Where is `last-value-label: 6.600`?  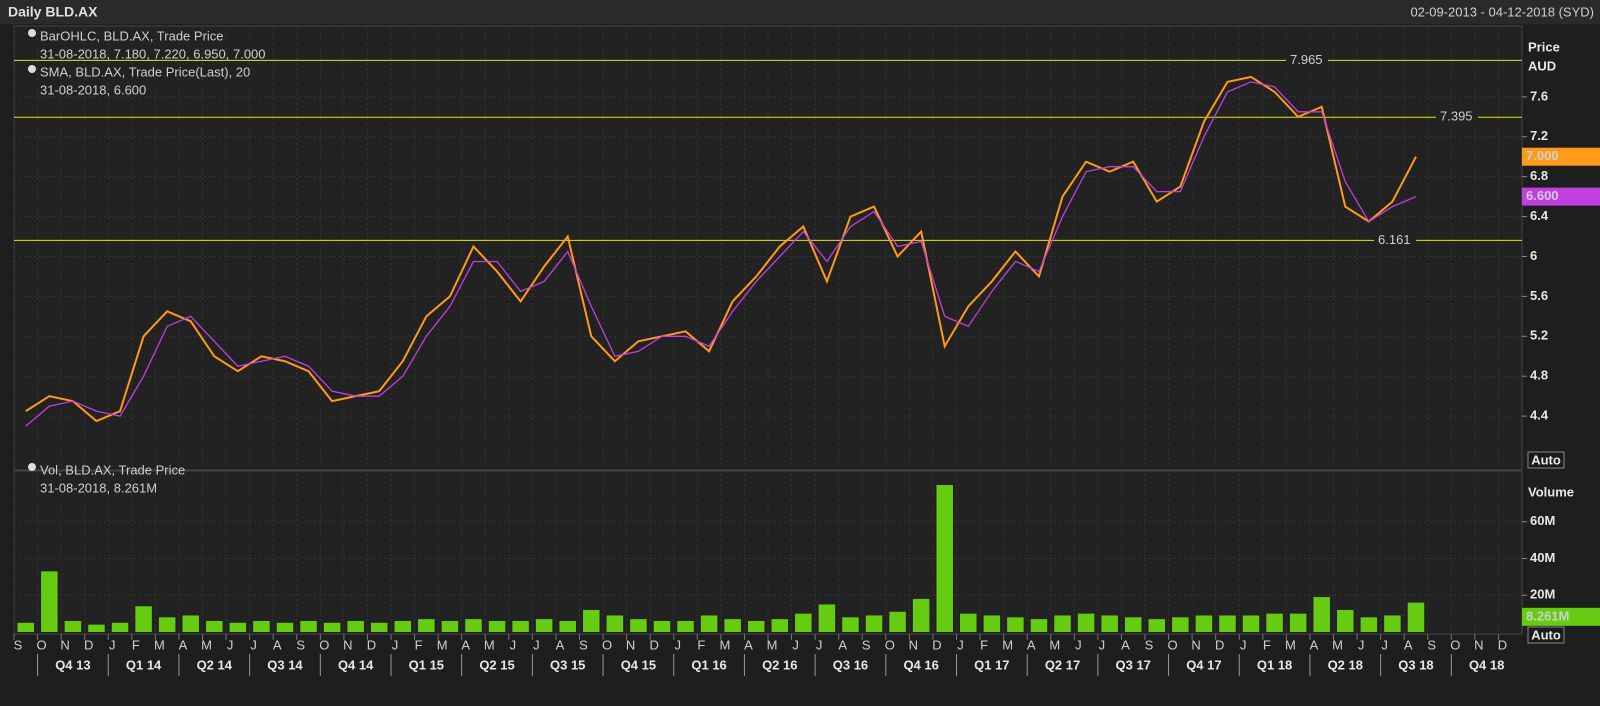 last-value-label: 6.600 is located at coordinates (1542, 195).